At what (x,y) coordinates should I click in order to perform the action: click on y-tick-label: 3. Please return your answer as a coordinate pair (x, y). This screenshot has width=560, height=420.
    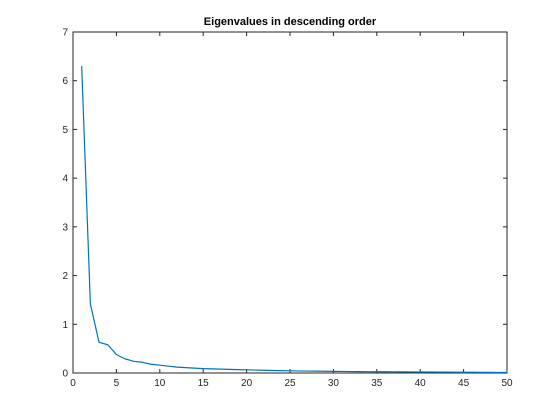
    Looking at the image, I should click on (65, 227).